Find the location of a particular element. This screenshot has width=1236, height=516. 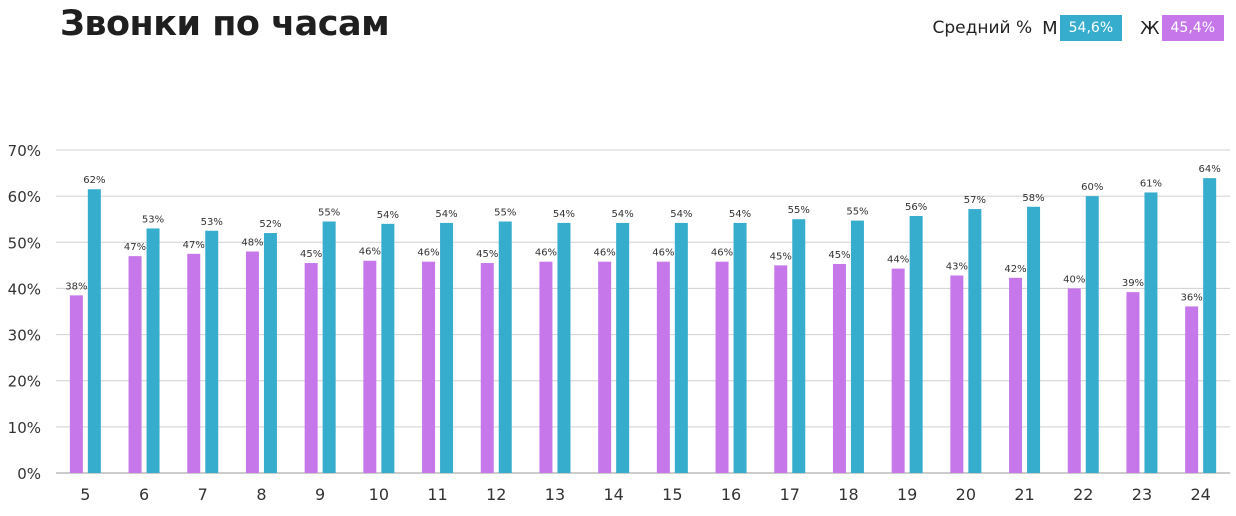

data-label: 60% is located at coordinates (1092, 187).